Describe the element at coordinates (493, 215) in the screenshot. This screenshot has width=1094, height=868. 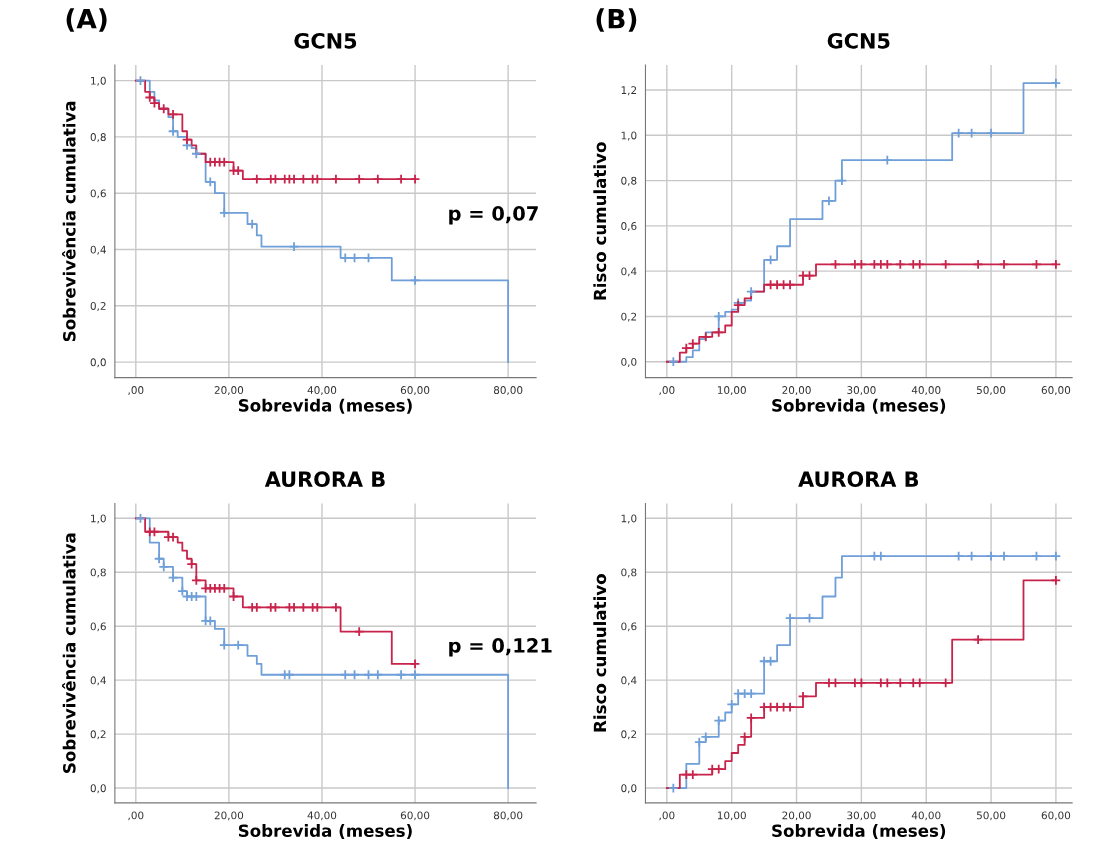
I see `annotation: p = 0,07` at that location.